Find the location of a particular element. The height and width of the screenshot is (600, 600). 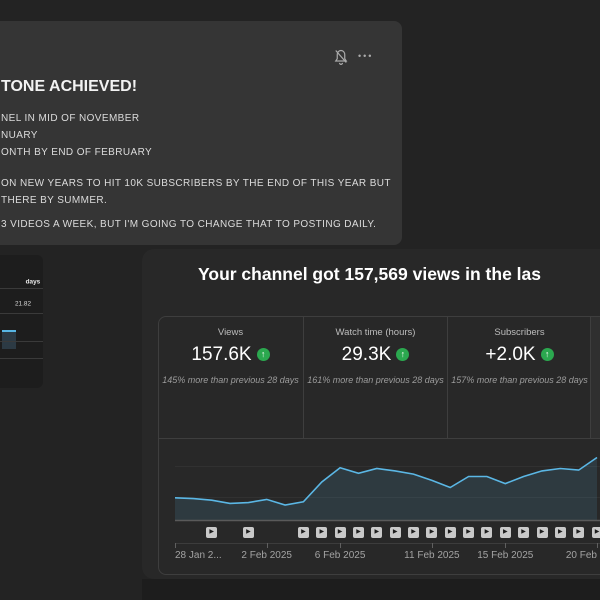

post-text-line: THERE BY SUMMER. is located at coordinates (54, 200).